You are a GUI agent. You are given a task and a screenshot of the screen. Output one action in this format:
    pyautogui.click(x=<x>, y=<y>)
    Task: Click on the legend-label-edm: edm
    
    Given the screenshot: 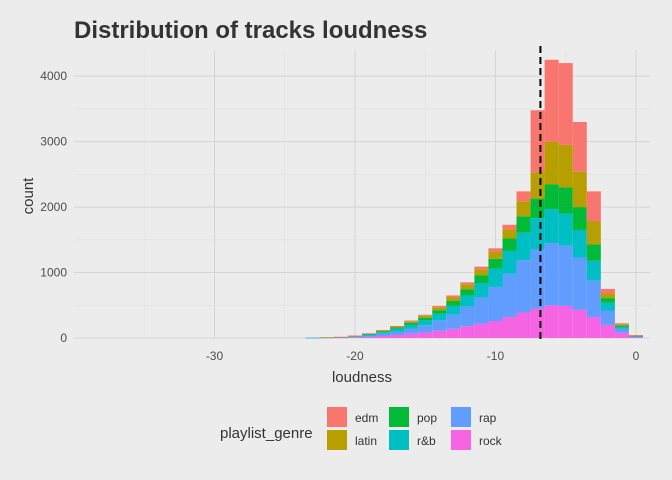 What is the action you would take?
    pyautogui.click(x=366, y=418)
    